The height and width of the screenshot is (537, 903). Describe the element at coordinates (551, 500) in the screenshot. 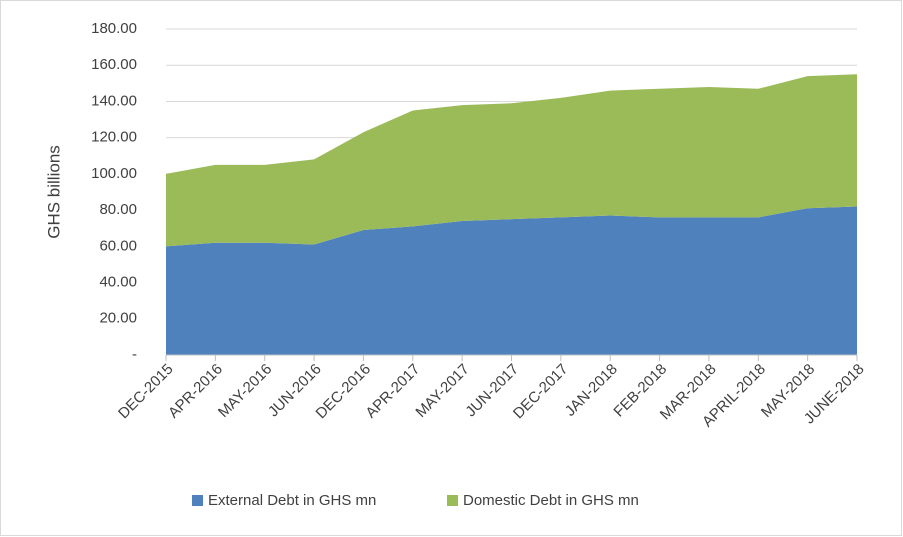

I see `legend-label: Domestic Debt in GHS mn` at that location.